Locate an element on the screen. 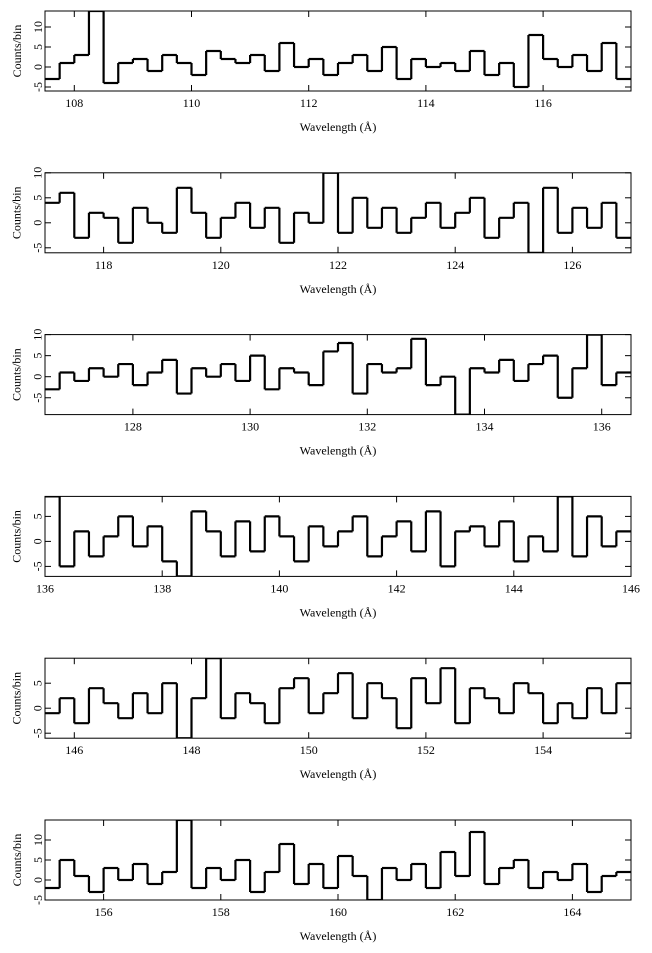  x-tick-label: 164 is located at coordinates (572, 912).